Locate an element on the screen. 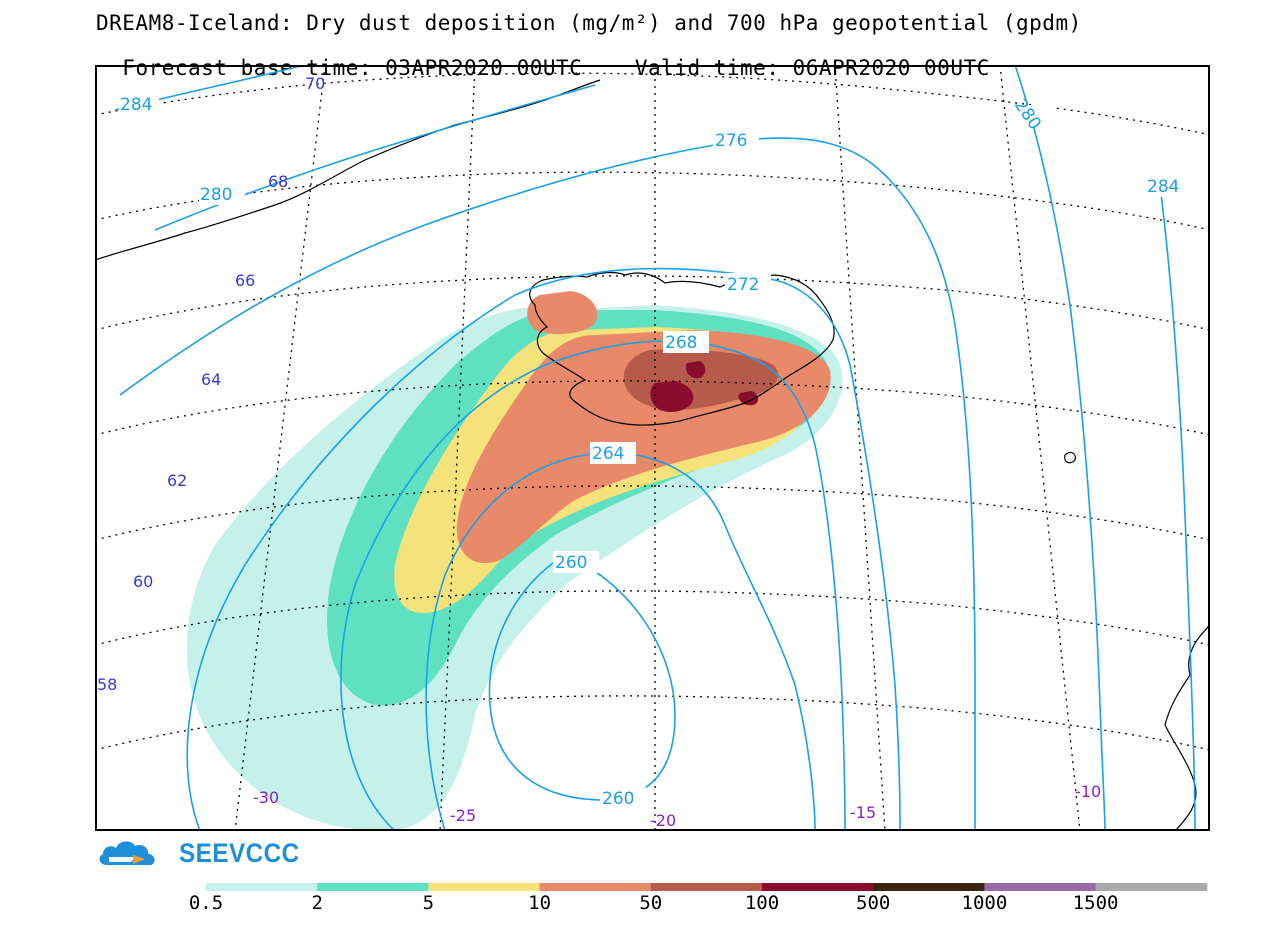 This screenshot has width=1271, height=925. contour-280-e is located at coordinates (1060, 448).